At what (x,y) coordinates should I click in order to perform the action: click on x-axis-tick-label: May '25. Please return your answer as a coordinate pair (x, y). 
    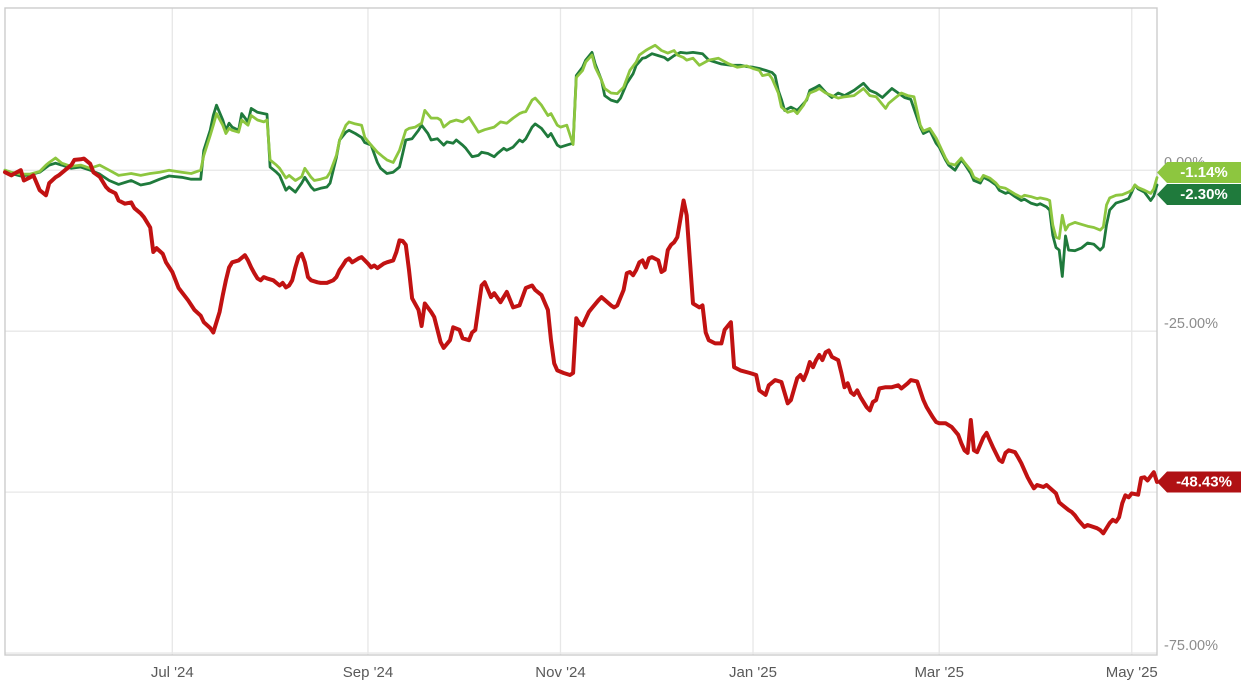
    Looking at the image, I should click on (1132, 672).